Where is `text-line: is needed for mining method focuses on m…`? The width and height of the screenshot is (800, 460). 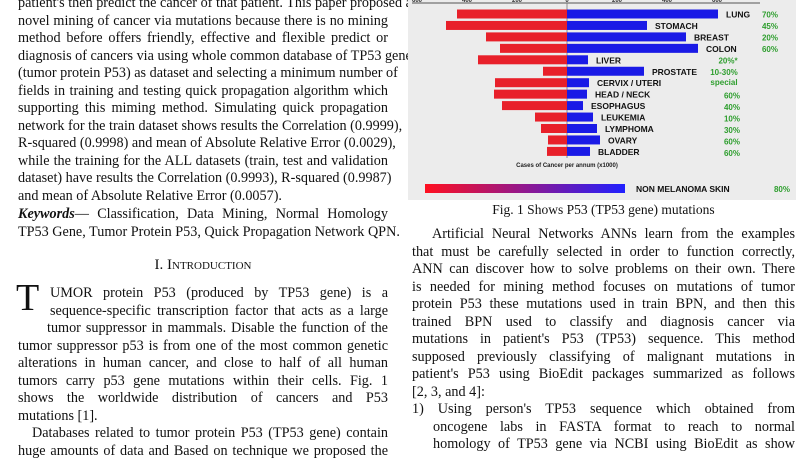
text-line: is needed for mining method focuses on m… is located at coordinates (603, 286).